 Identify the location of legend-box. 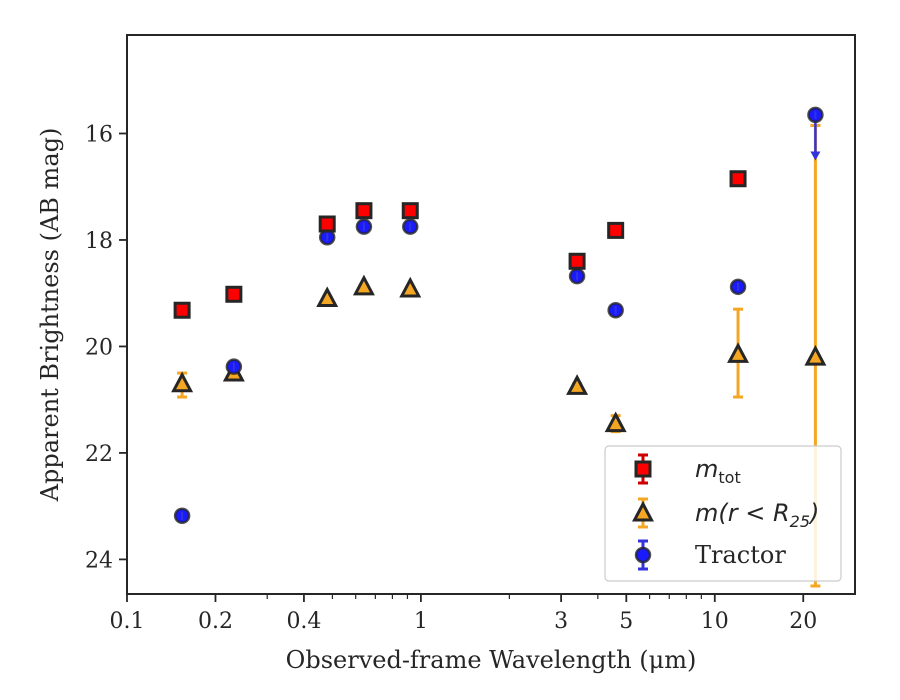
(723, 513).